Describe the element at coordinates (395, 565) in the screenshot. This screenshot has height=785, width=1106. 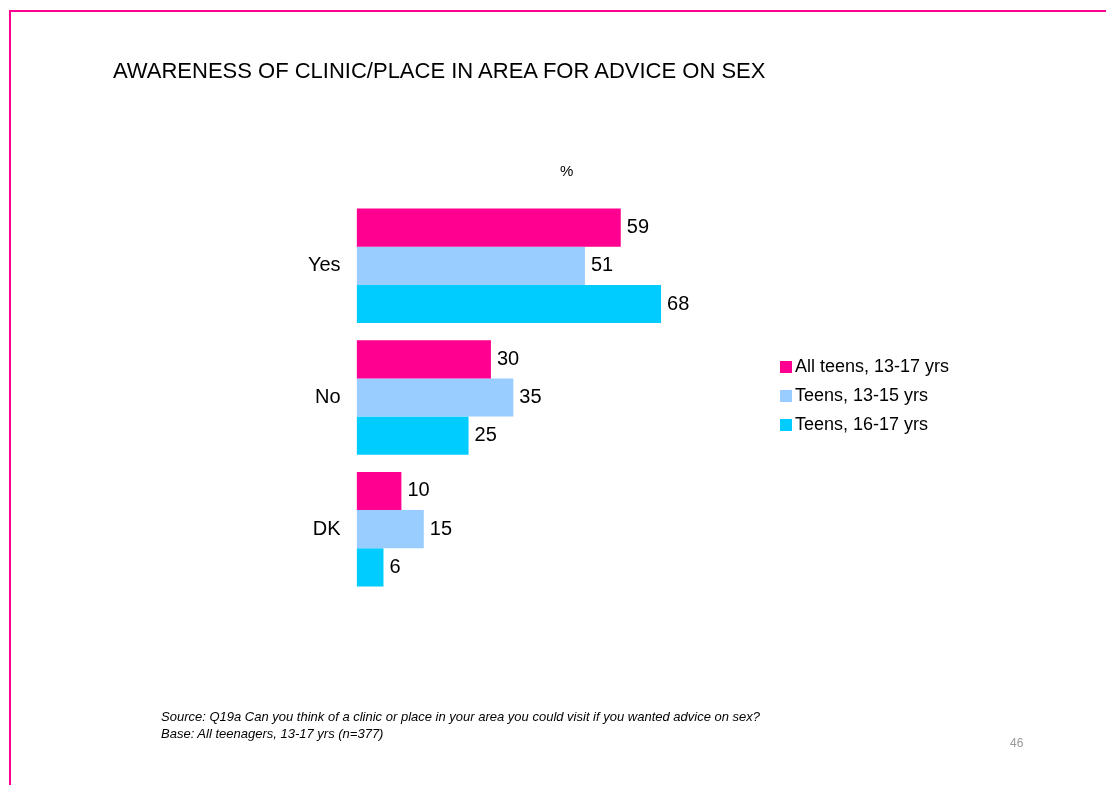
I see `data-label: 6` at that location.